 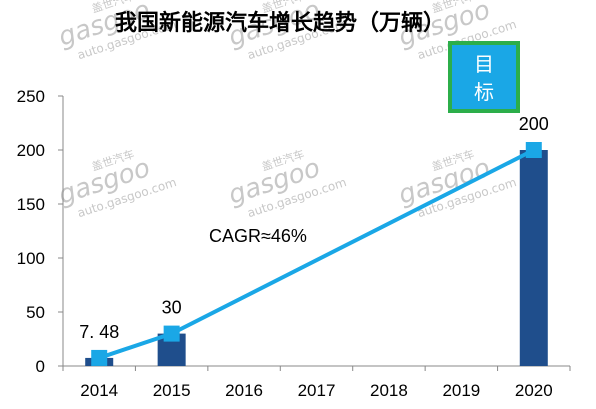 What do you see at coordinates (40, 366) in the screenshot?
I see `y-tick-label: 0` at bounding box center [40, 366].